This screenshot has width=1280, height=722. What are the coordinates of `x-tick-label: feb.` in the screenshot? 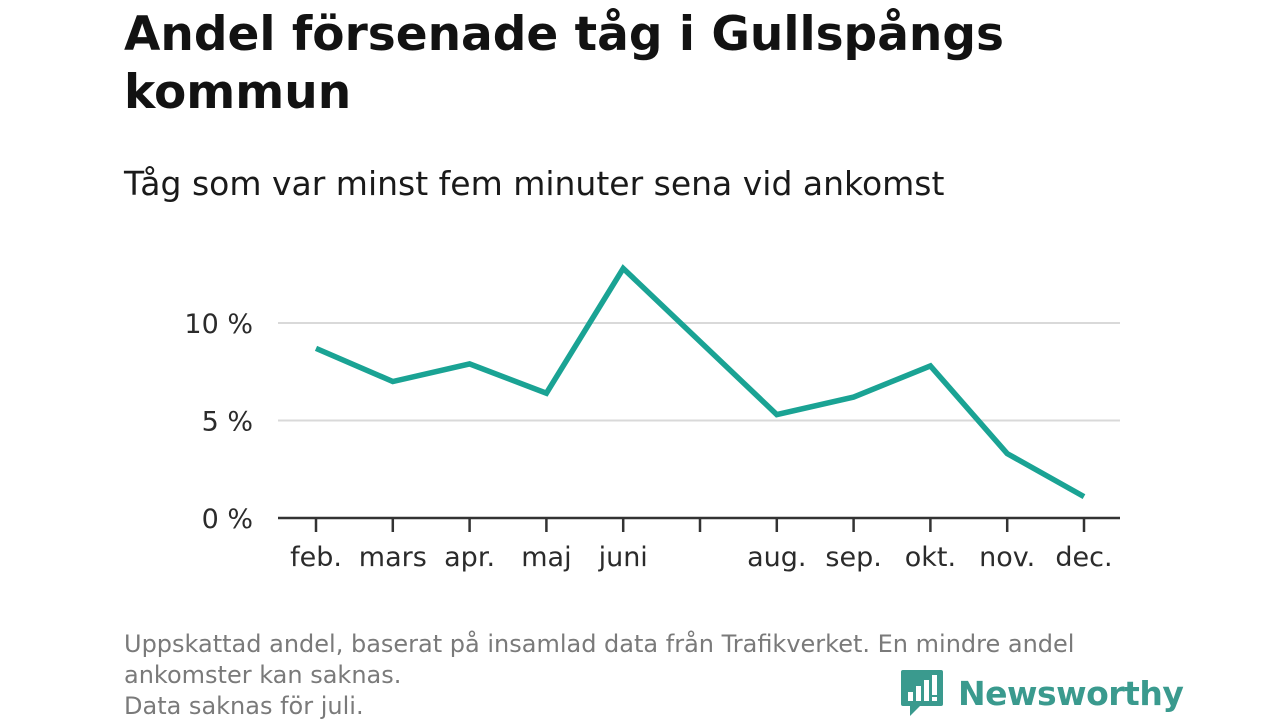 It's located at (316, 557).